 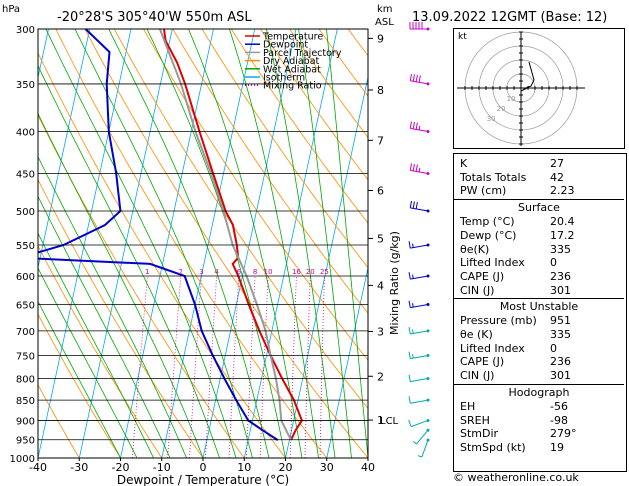 I want to click on location-title: -20°28'S 305°40'W 550m ASL, so click(x=154, y=17).